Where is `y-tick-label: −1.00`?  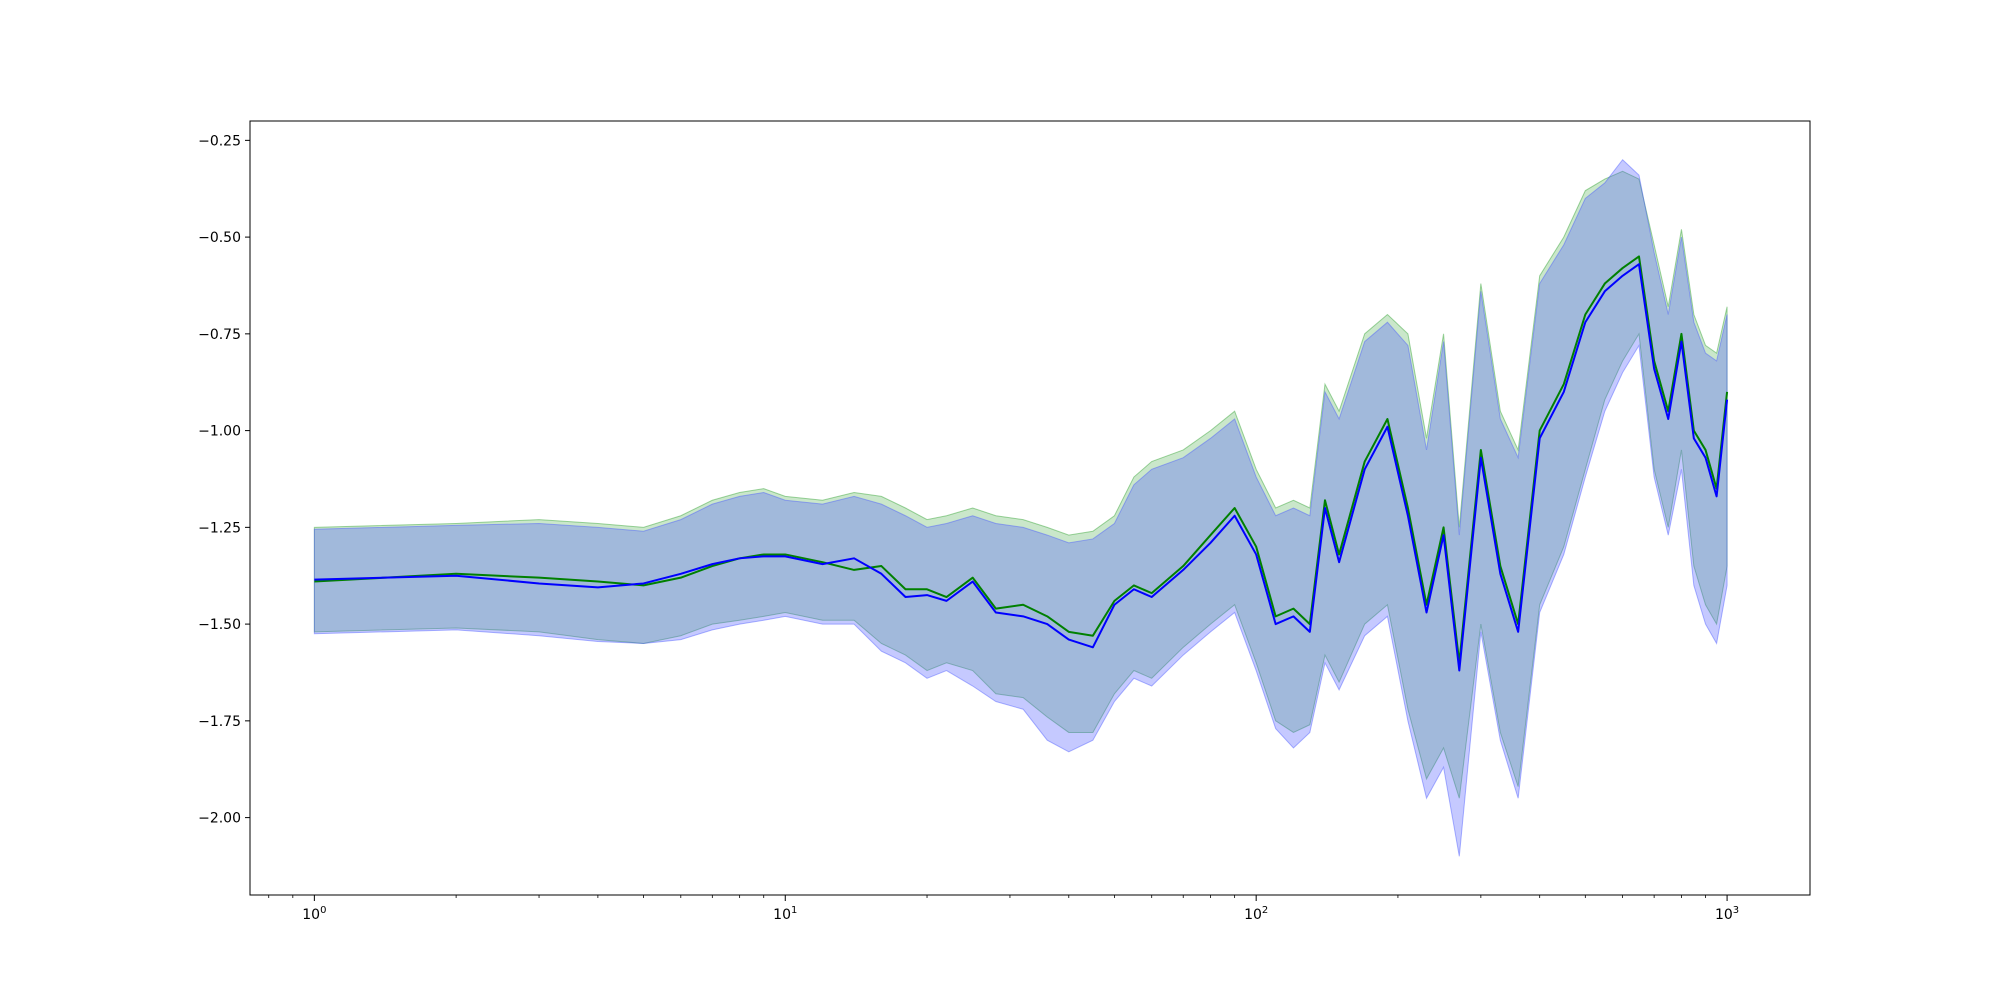
y-tick-label: −1.00 is located at coordinates (219, 432).